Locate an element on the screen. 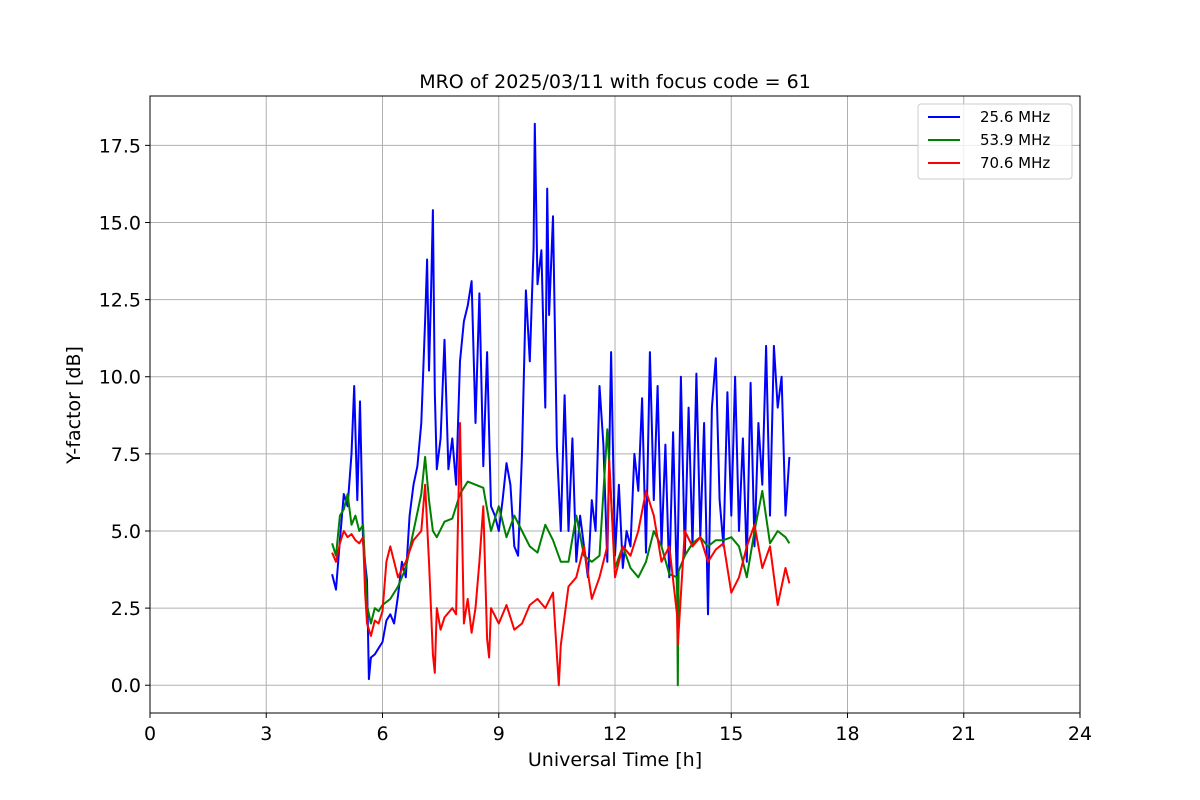 This screenshot has width=1200, height=800. x-tick-label: 12 is located at coordinates (615, 734).